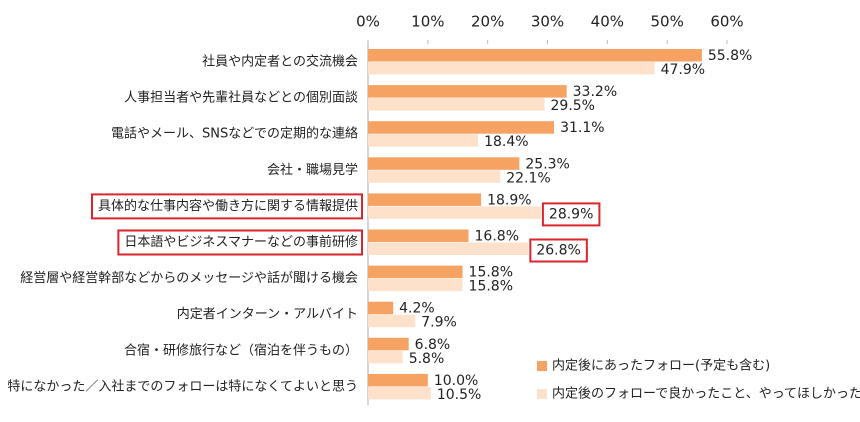 This screenshot has width=860, height=422. Describe the element at coordinates (726, 22) in the screenshot. I see `x-tick-label: 60%` at that location.